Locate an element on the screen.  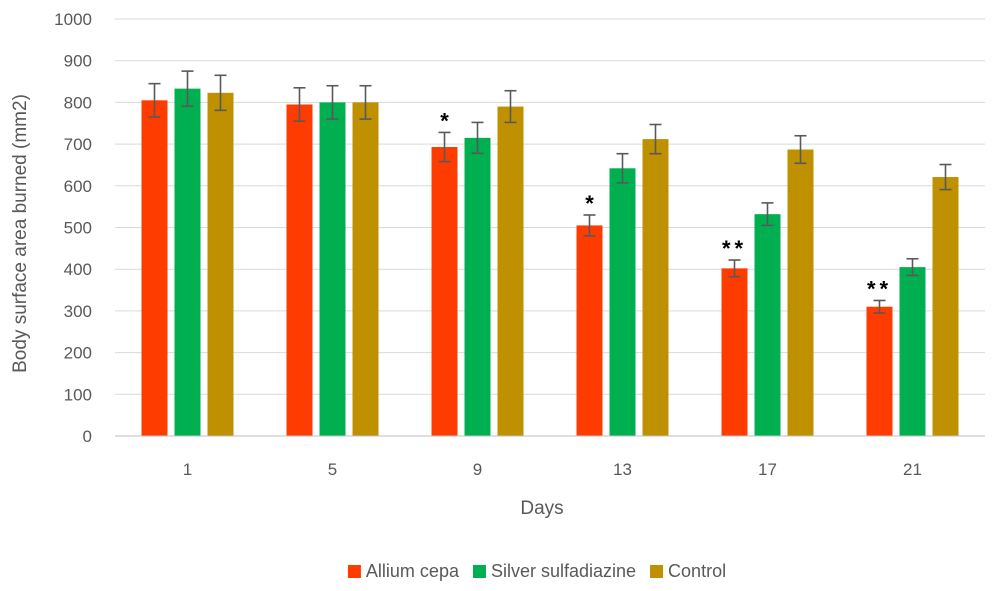
y-tick-label: 0 is located at coordinates (87, 436).